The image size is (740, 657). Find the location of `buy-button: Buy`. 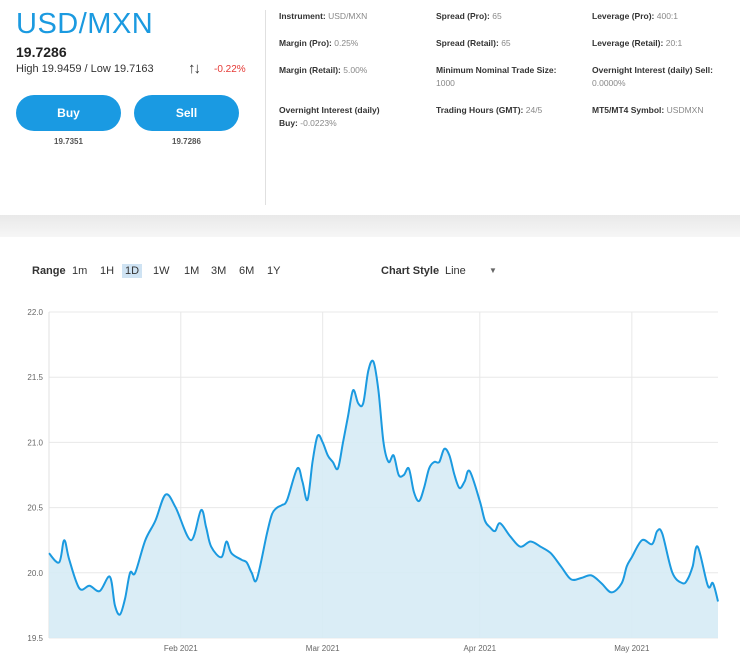

buy-button: Buy is located at coordinates (68, 113).